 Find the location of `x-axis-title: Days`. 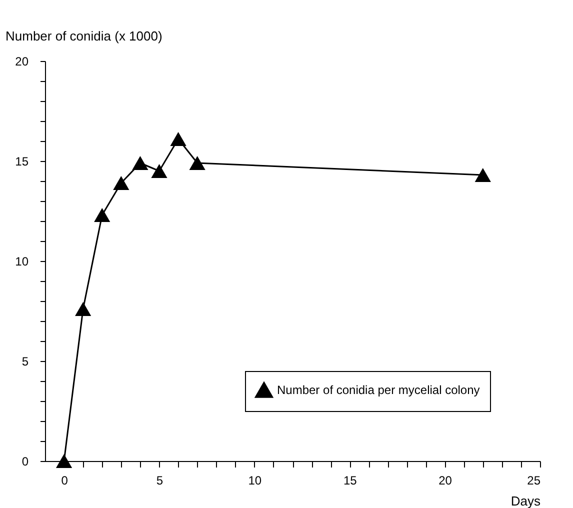

x-axis-title: Days is located at coordinates (525, 501).